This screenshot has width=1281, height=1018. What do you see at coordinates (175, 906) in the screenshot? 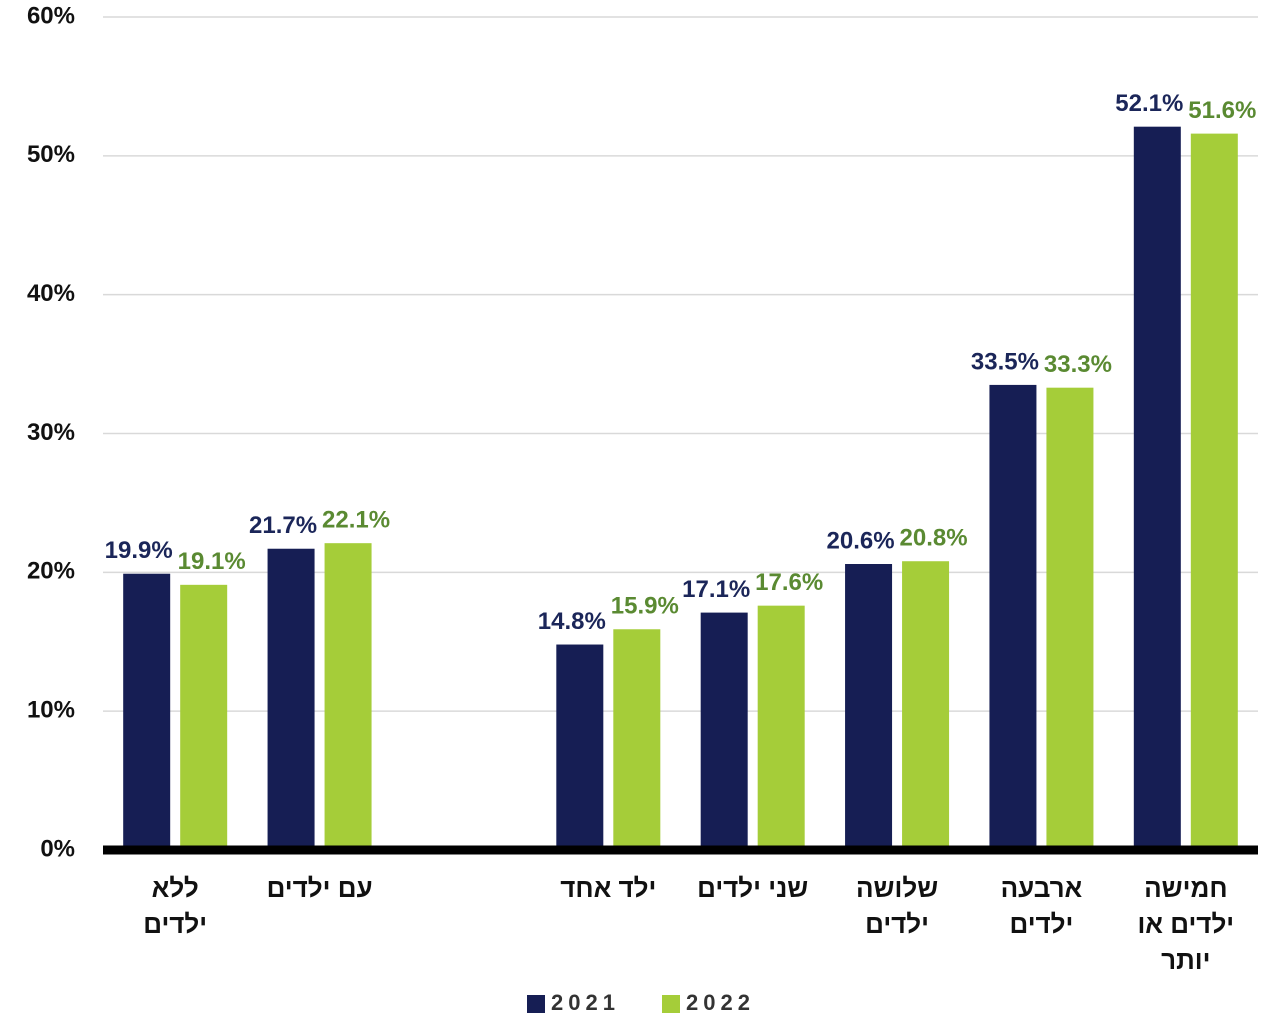
I see `x-tick-label: ללא ילדים` at bounding box center [175, 906].